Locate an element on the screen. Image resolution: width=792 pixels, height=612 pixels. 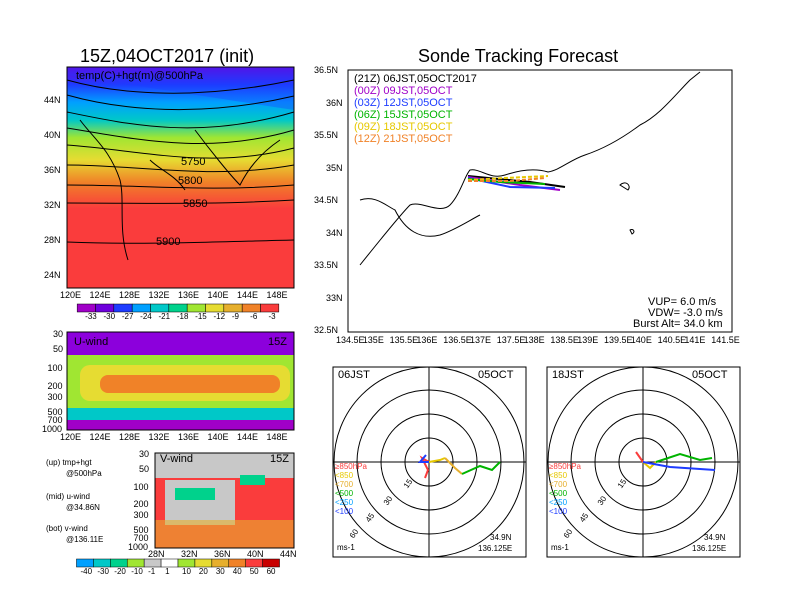
level-legend-entry: <100 is located at coordinates (344, 511).